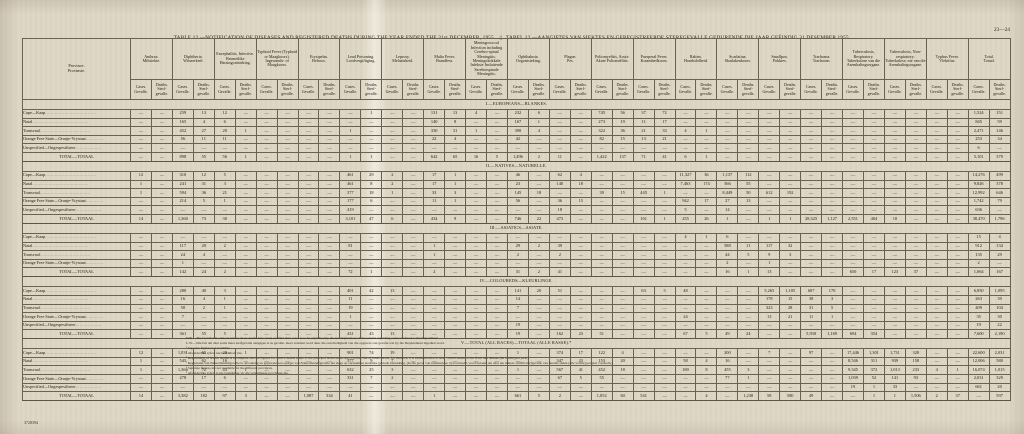  I want to click on total-cell: 2,551, so click(853, 218).